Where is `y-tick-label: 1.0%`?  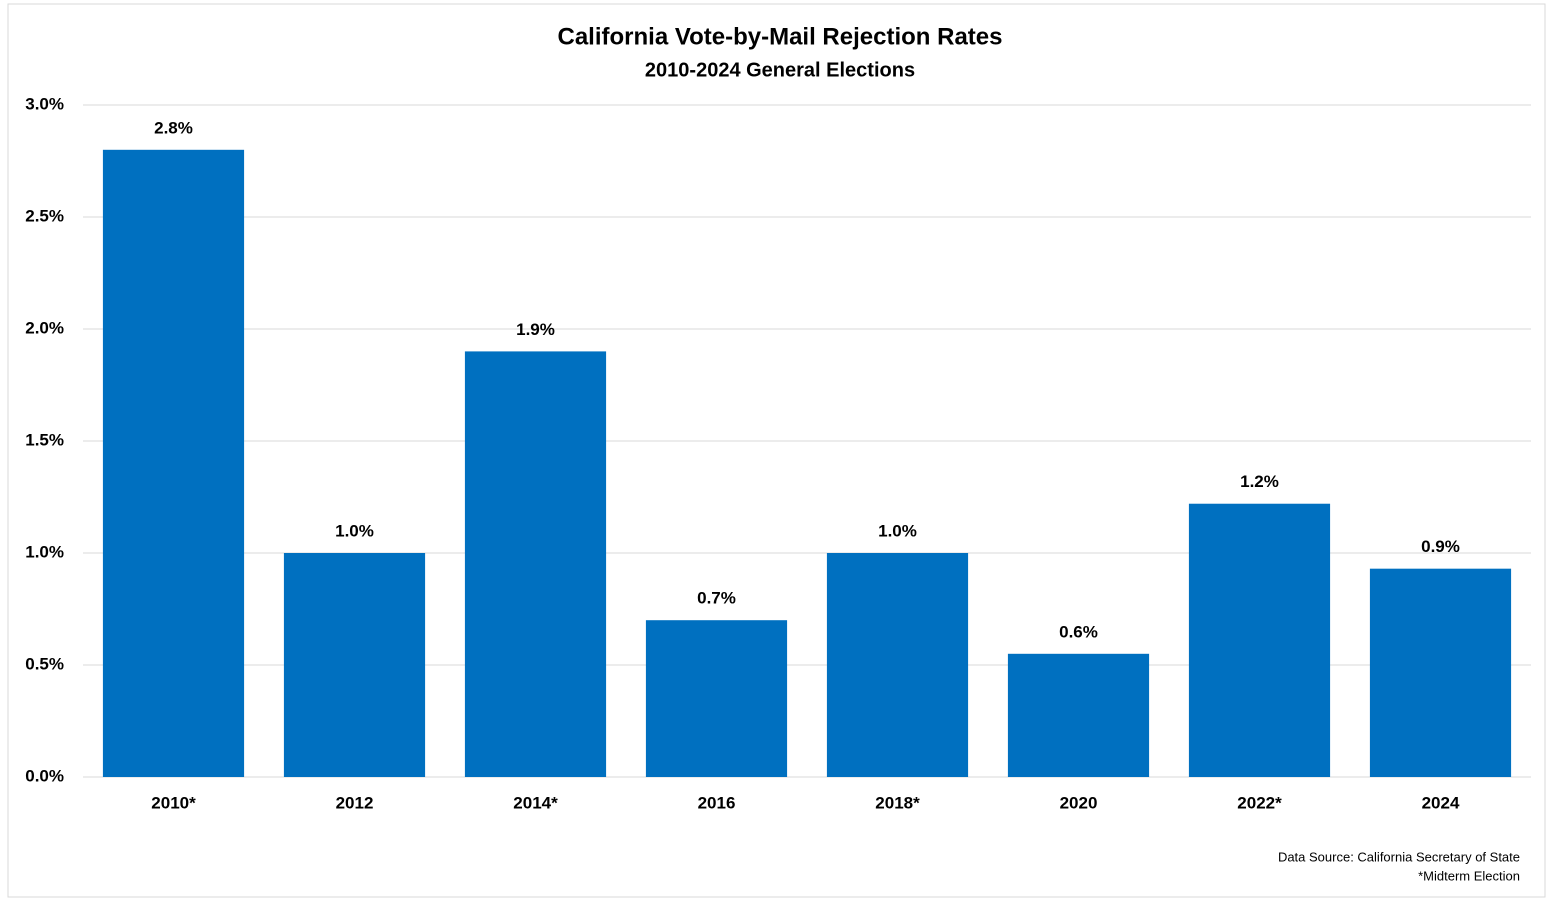
y-tick-label: 1.0% is located at coordinates (44, 551).